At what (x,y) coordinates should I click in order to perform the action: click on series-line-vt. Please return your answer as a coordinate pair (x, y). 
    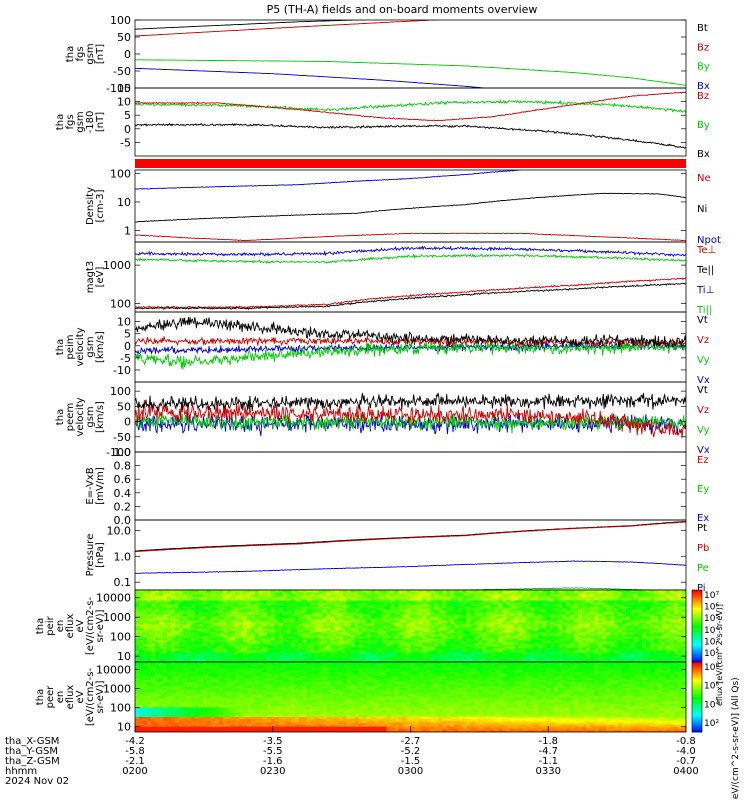
    Looking at the image, I should click on (410, 402).